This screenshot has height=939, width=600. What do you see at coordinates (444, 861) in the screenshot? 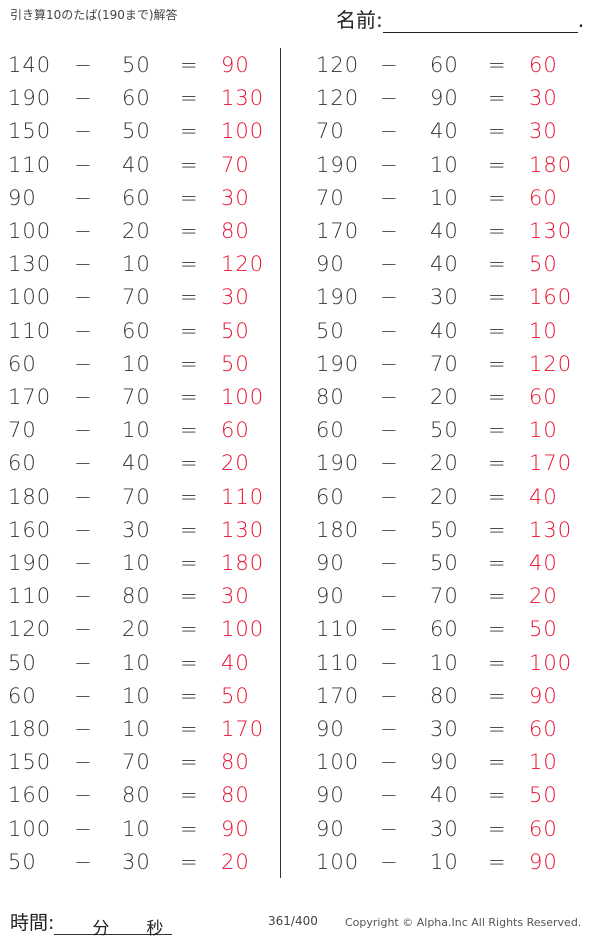
I see `right-problem-25-subtrahend: 10` at bounding box center [444, 861].